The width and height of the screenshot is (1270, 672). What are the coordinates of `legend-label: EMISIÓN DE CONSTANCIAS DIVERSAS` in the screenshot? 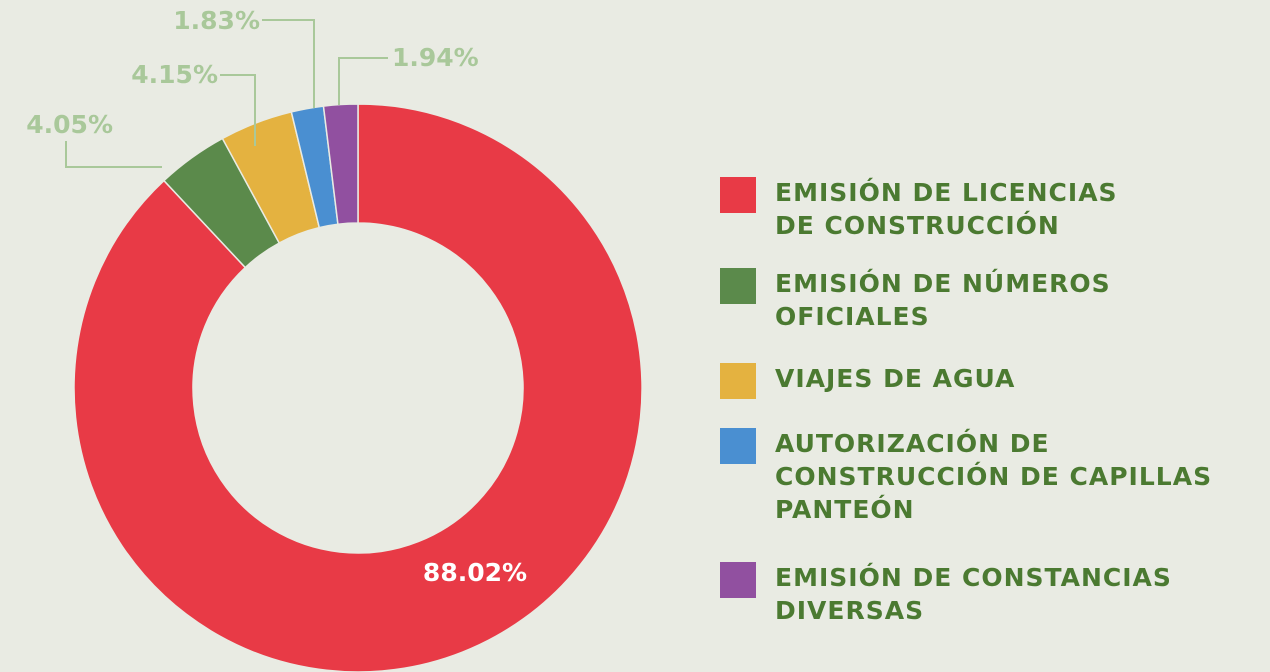 It's located at (973, 594).